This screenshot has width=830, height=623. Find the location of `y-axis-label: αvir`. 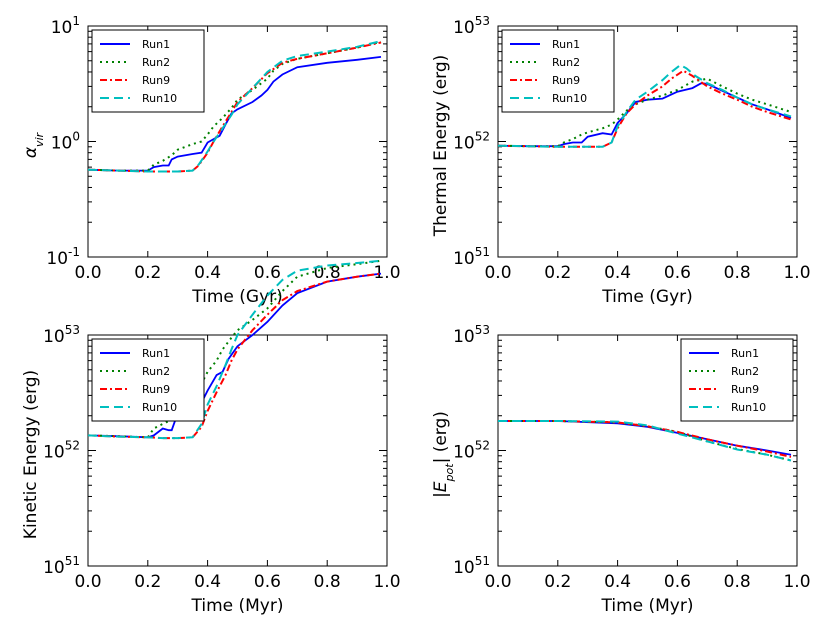

y-axis-label: αvir is located at coordinates (33, 144).